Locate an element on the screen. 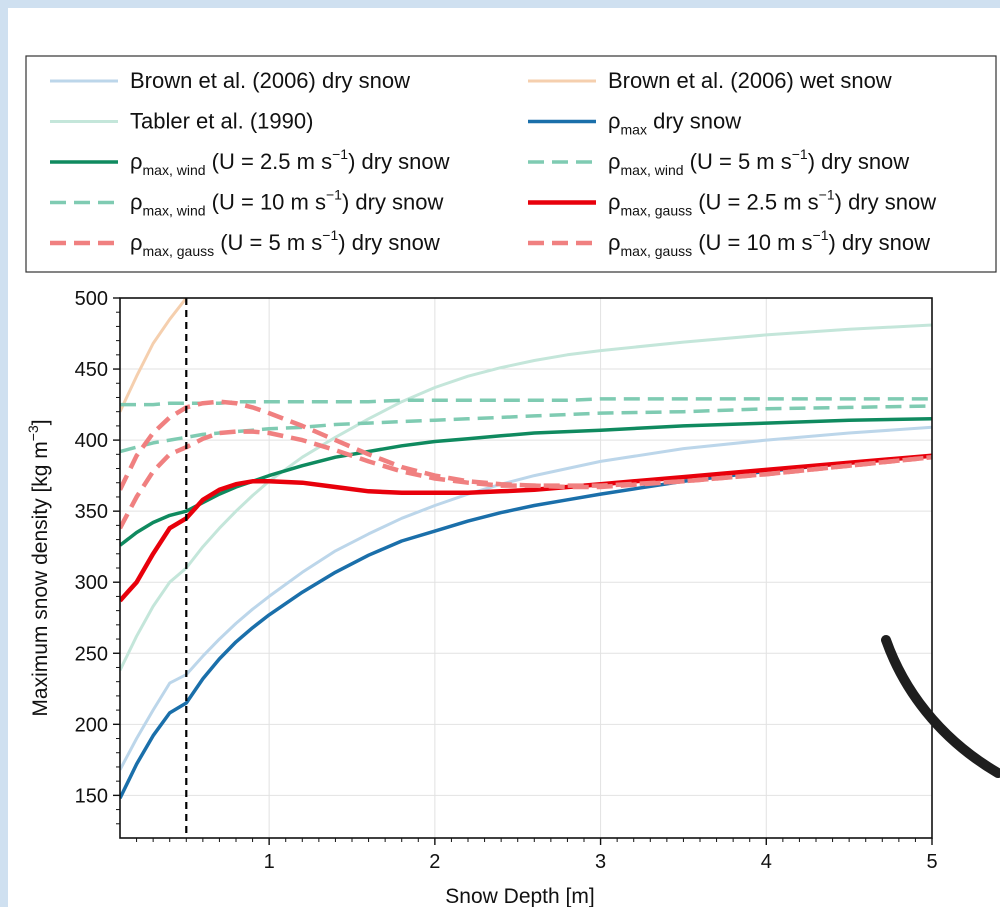 The height and width of the screenshot is (907, 1000). legend-label-9: ρmax, gauss (U = 10 m s−1) dry snow is located at coordinates (769, 243).